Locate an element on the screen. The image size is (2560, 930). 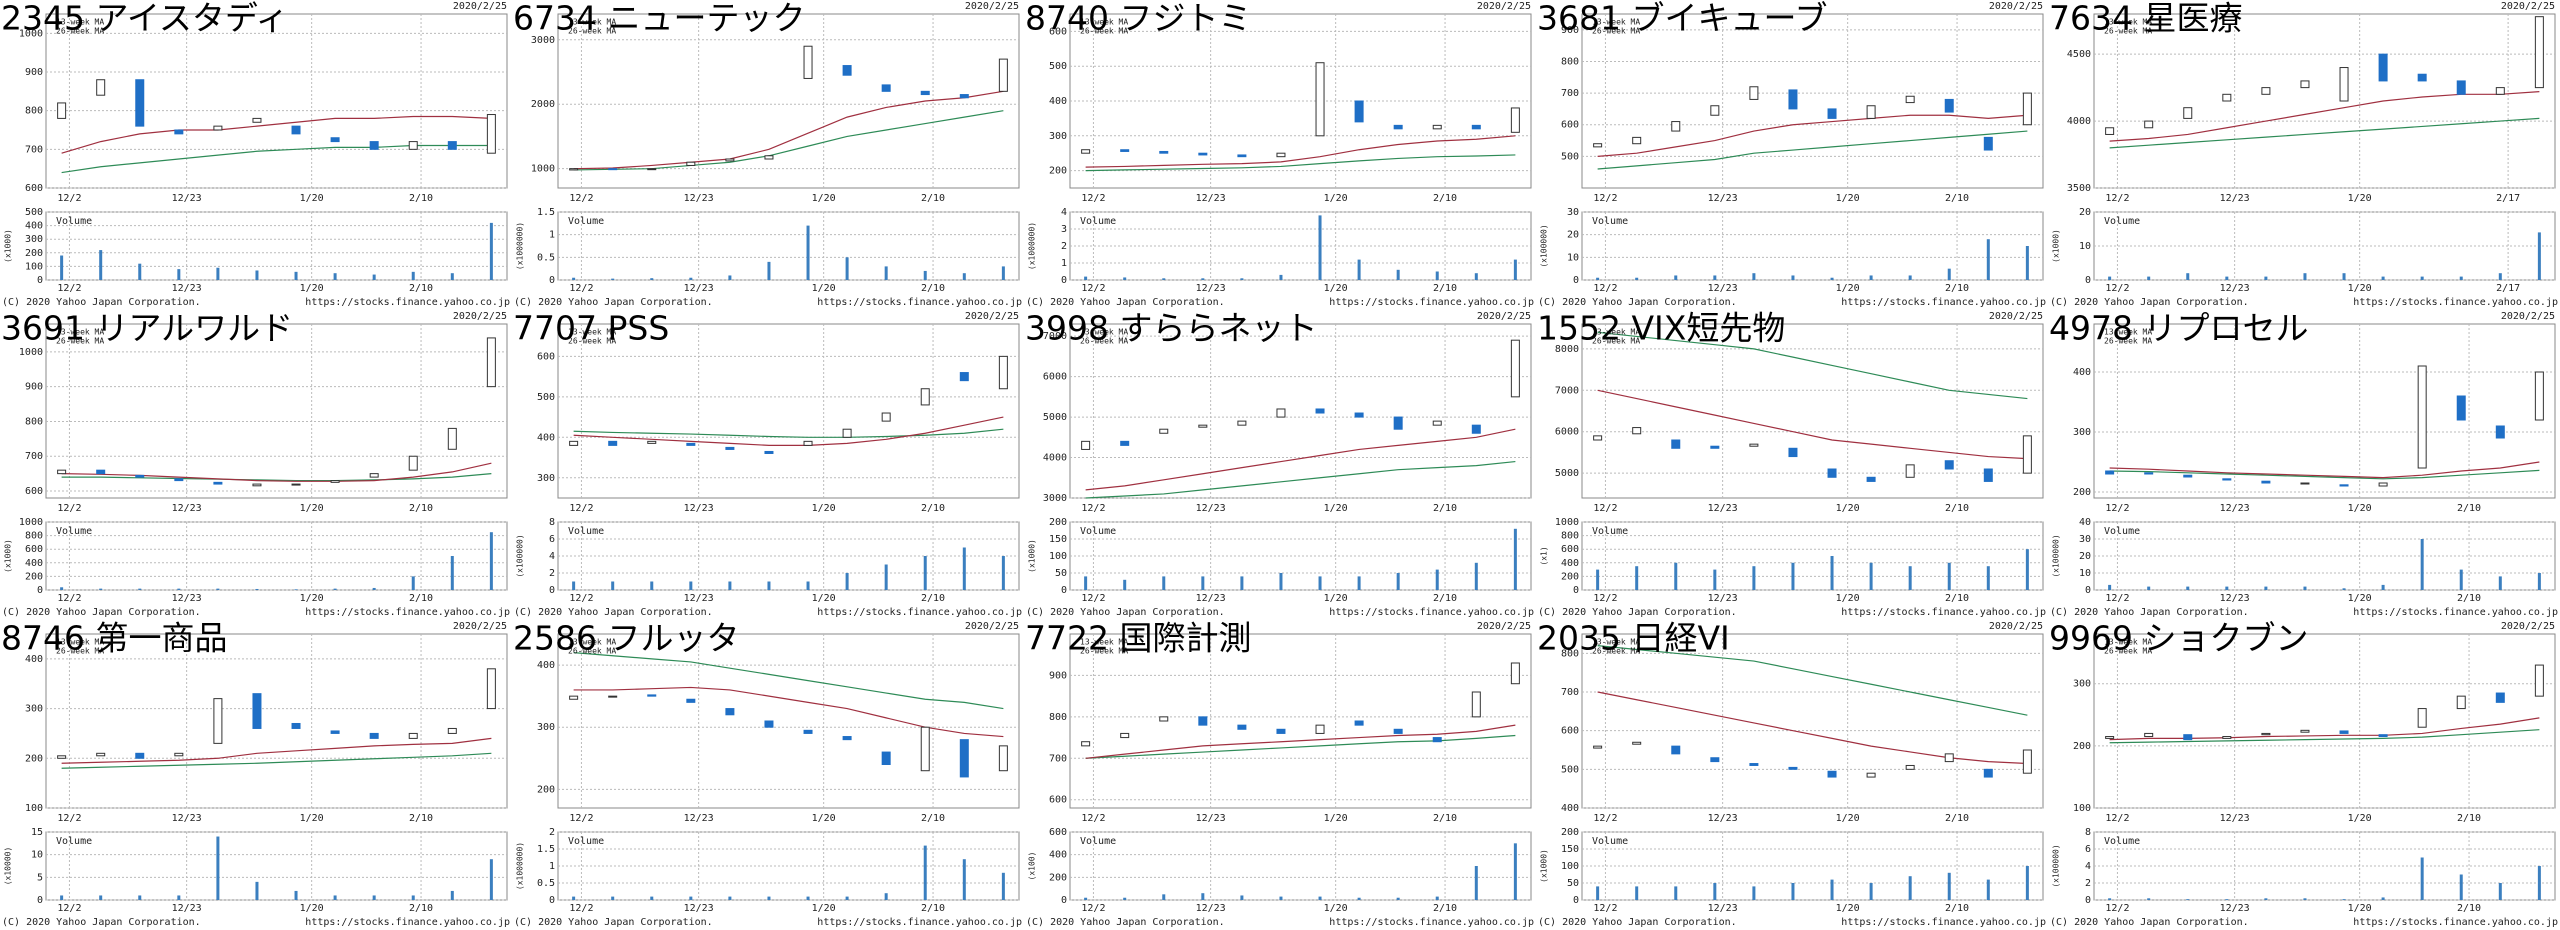
y-tick-label: 1000 is located at coordinates (543, 169).